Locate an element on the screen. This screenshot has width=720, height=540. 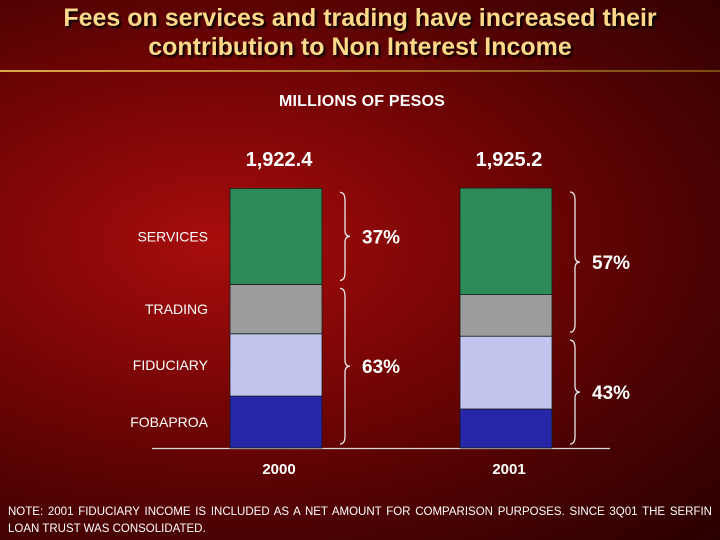
bar-segment-services-2001 is located at coordinates (506, 241).